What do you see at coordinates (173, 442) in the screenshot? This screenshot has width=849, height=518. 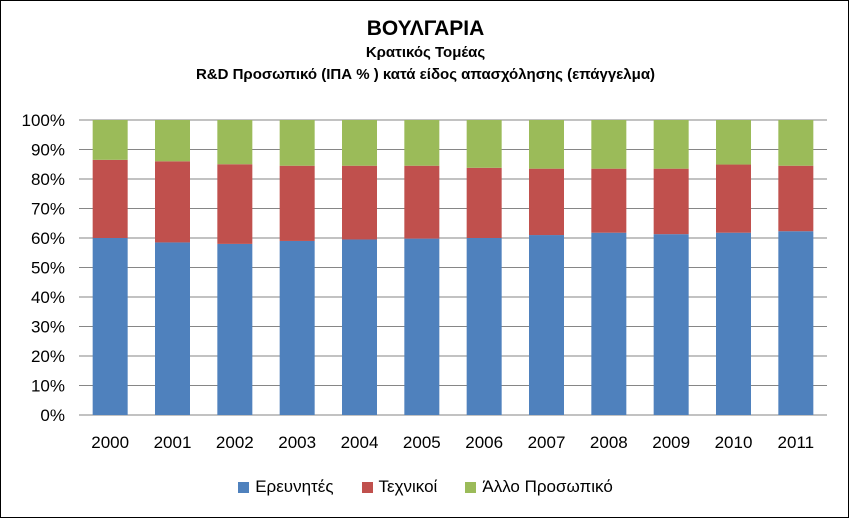 I see `x-tick-label: 2001` at bounding box center [173, 442].